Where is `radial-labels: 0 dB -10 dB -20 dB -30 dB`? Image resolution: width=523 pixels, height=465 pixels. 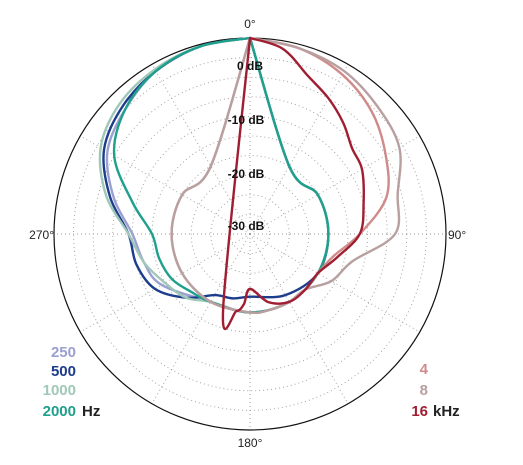
radial-labels: 0 dB -10 dB -20 dB -30 dB is located at coordinates (246, 146).